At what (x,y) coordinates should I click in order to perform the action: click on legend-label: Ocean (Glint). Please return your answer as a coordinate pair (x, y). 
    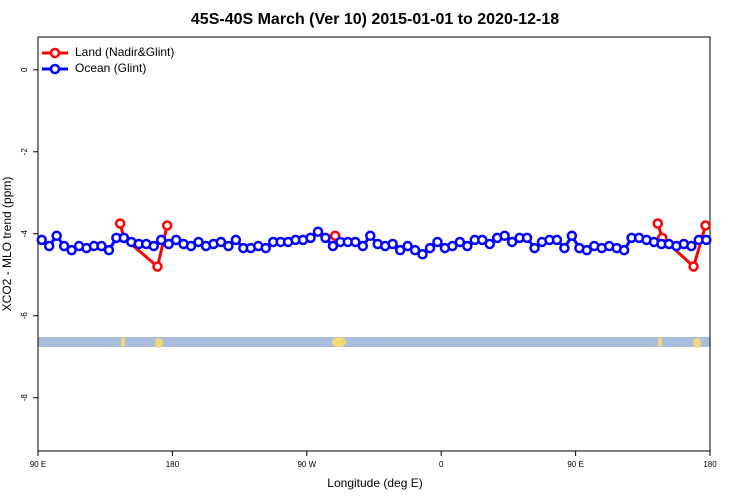
    Looking at the image, I should click on (110, 68).